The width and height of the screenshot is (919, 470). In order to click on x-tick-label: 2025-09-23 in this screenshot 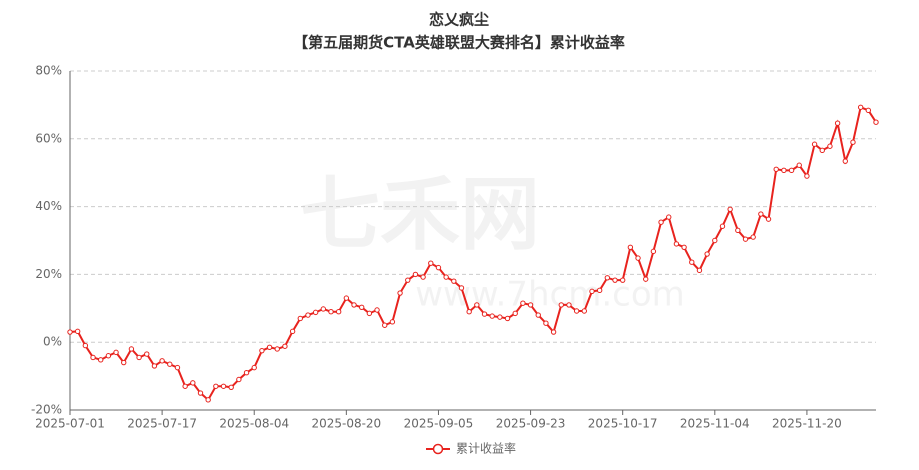, I will do `click(531, 424)`.